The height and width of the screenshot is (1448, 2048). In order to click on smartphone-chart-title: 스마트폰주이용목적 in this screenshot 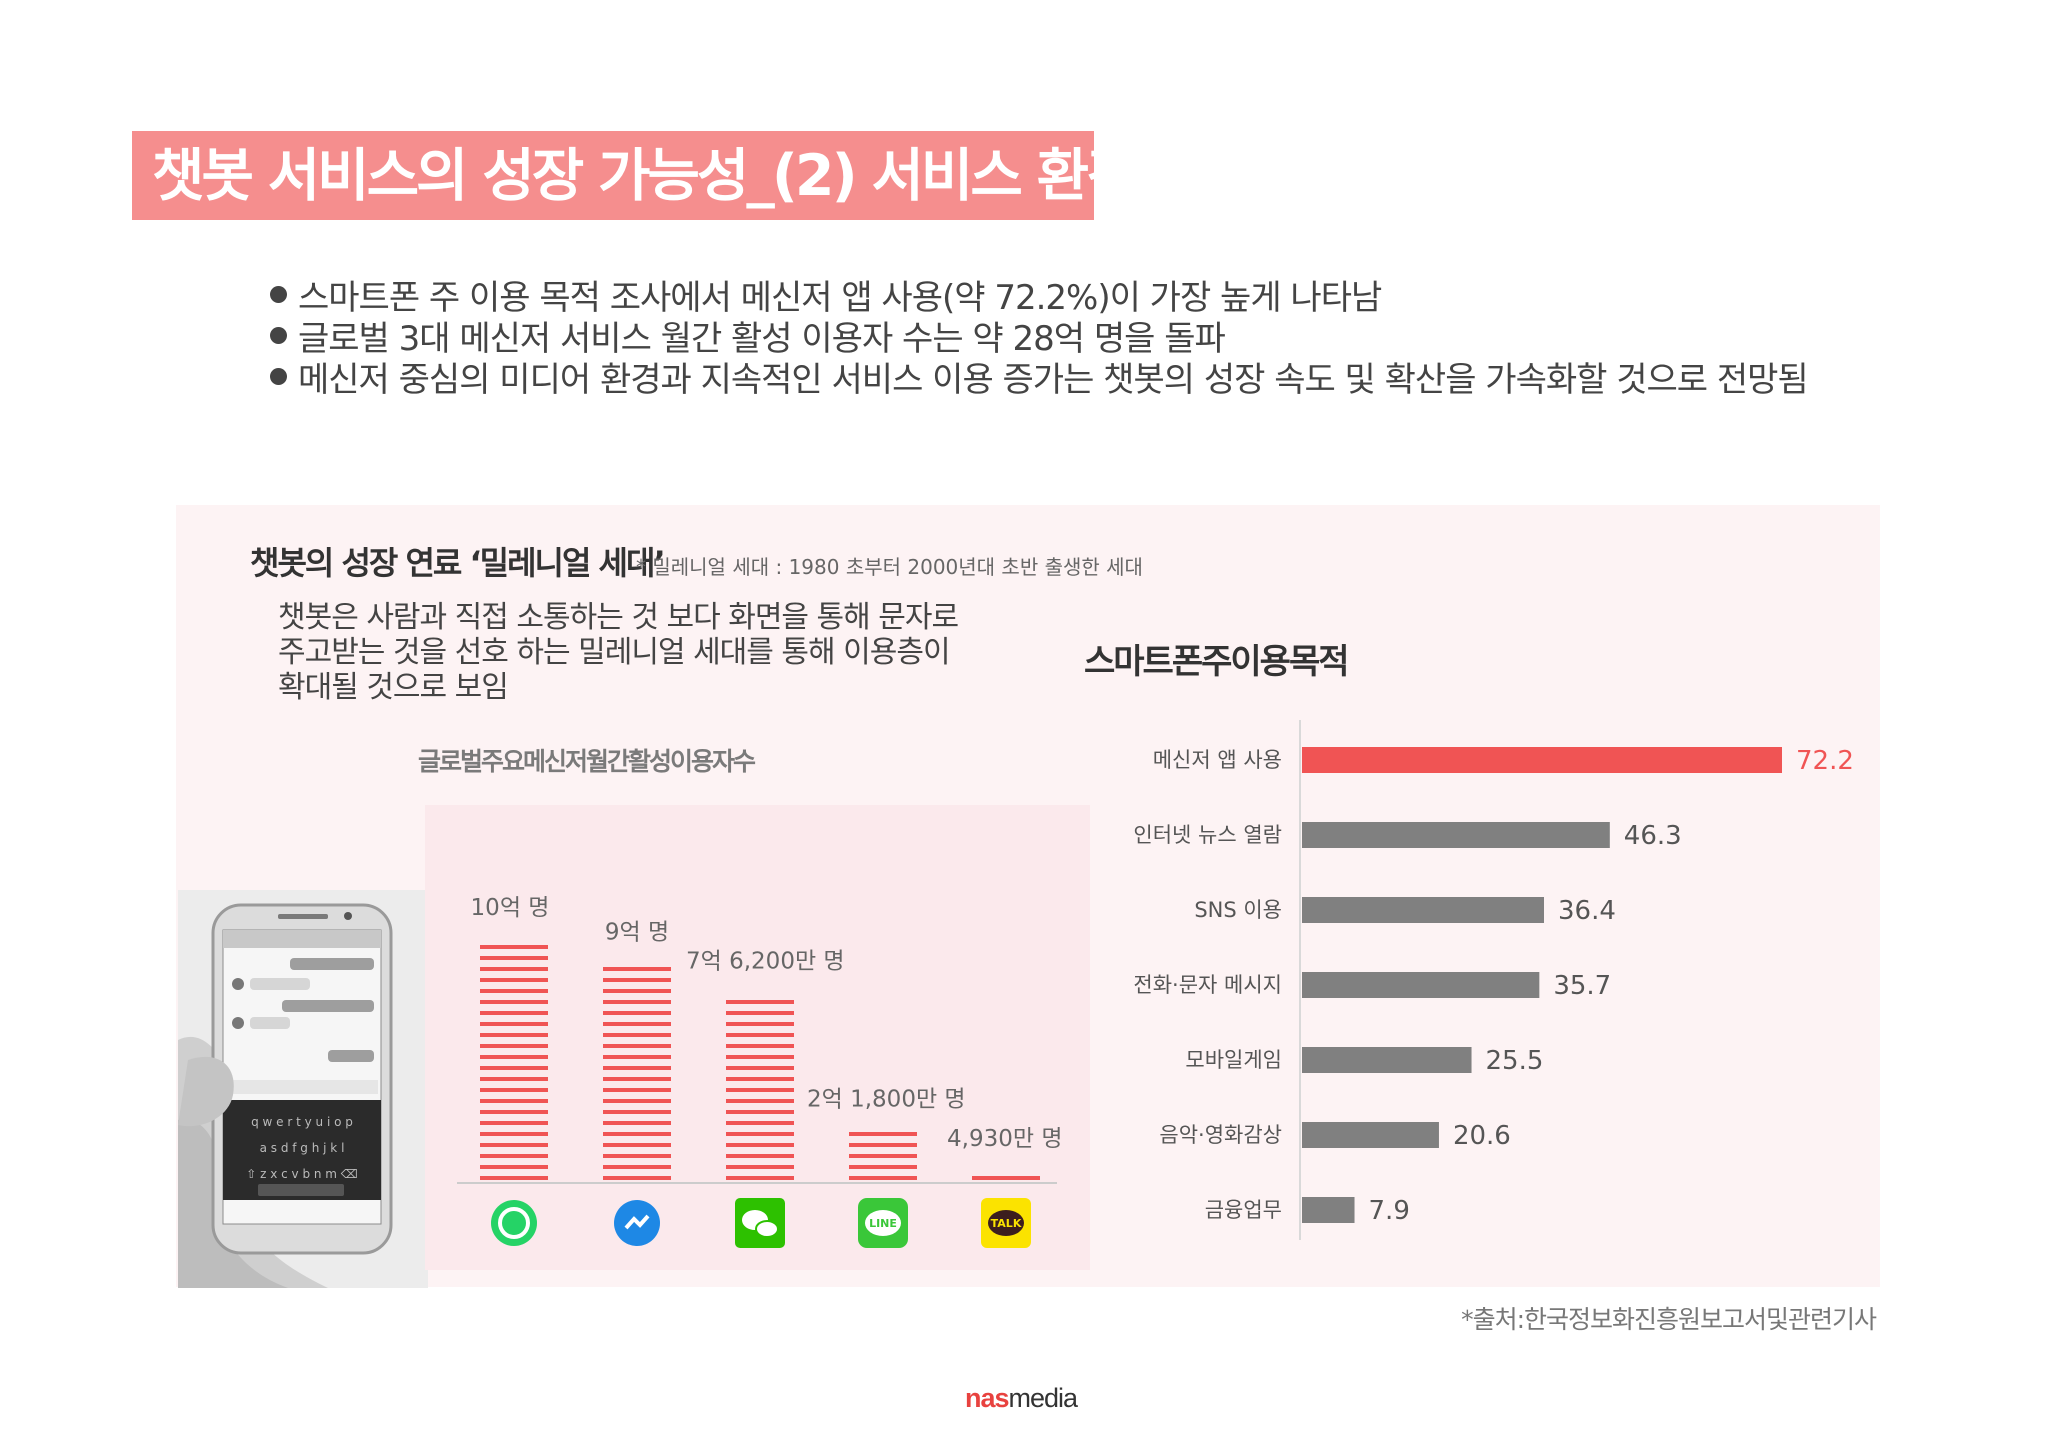, I will do `click(1217, 662)`.